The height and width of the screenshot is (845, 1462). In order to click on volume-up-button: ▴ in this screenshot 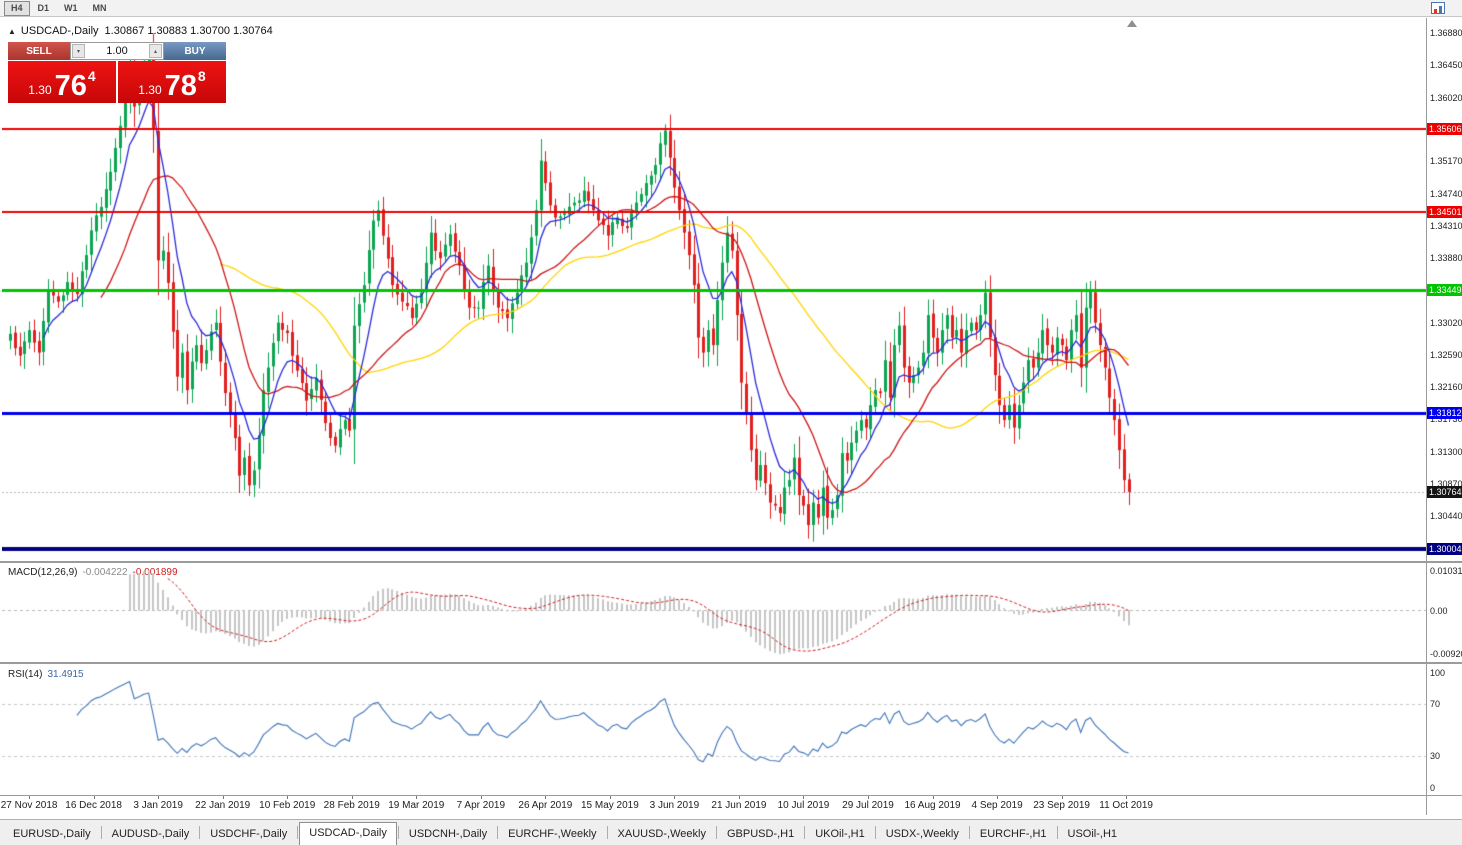, I will do `click(155, 51)`.